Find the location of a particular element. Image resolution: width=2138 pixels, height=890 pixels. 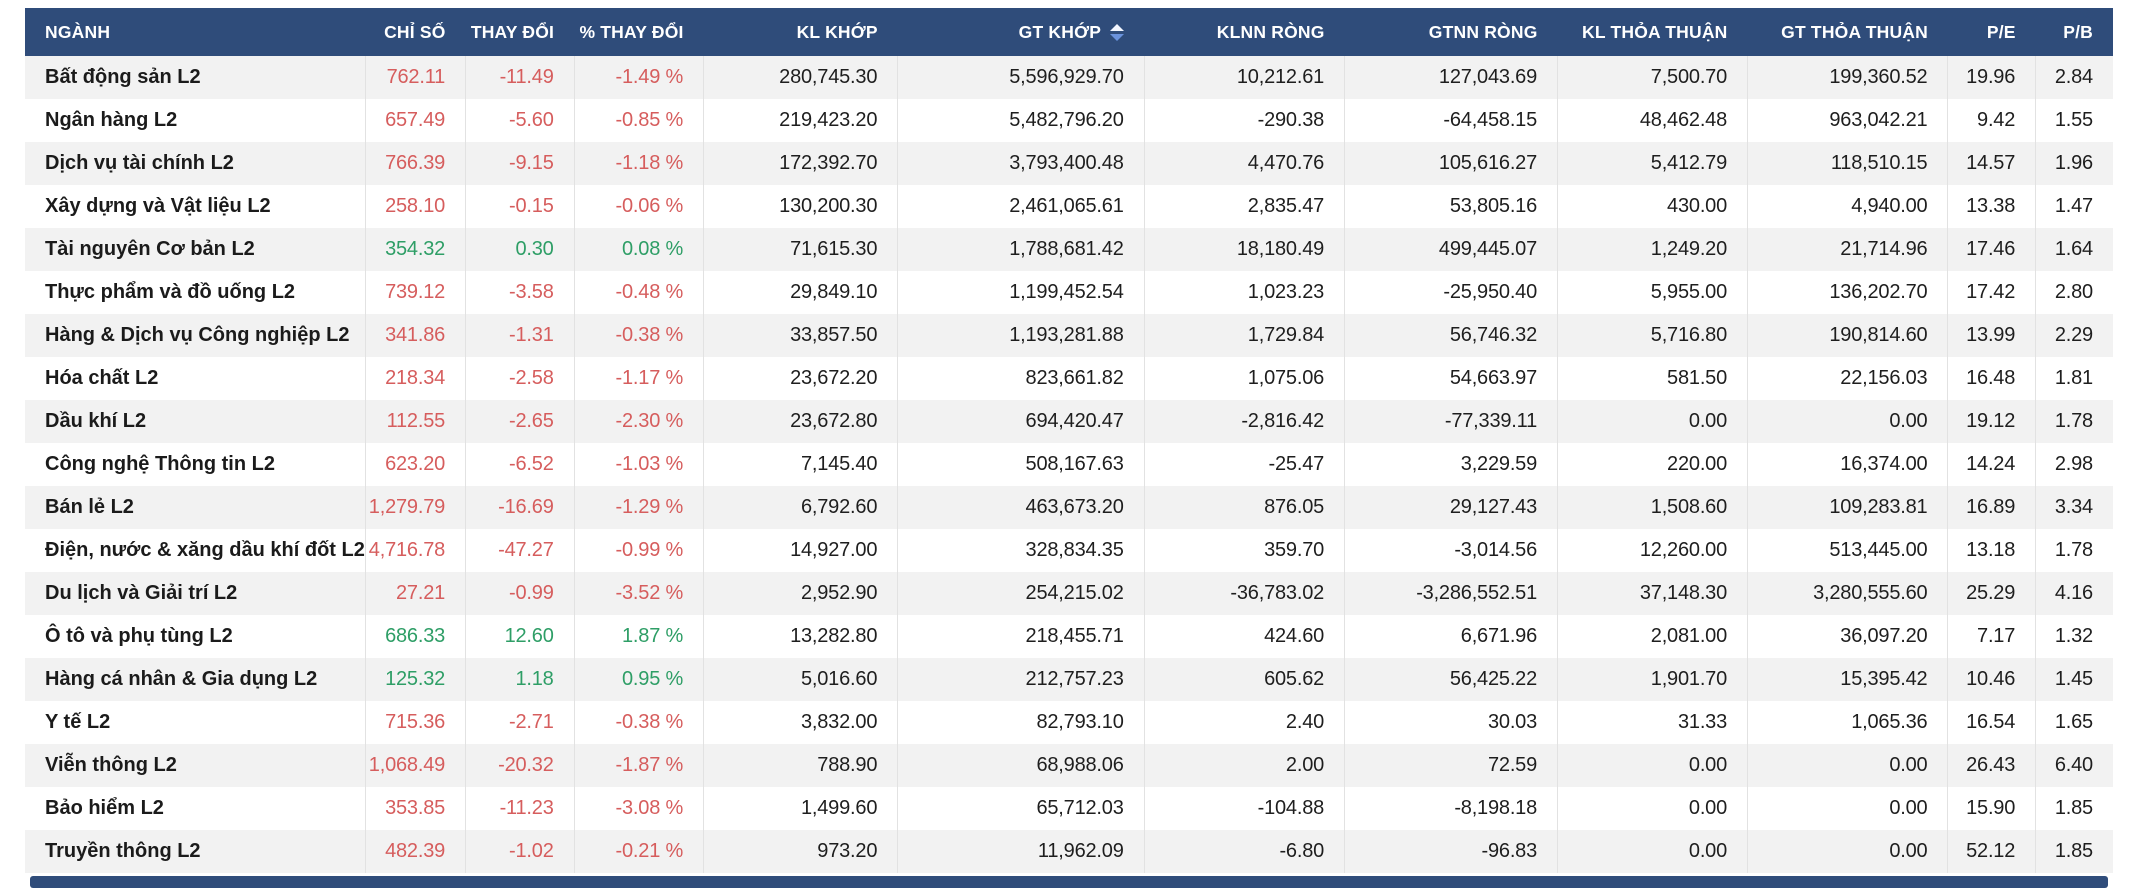

cell-foreign-net-value: 56,425.22 is located at coordinates (1451, 679).